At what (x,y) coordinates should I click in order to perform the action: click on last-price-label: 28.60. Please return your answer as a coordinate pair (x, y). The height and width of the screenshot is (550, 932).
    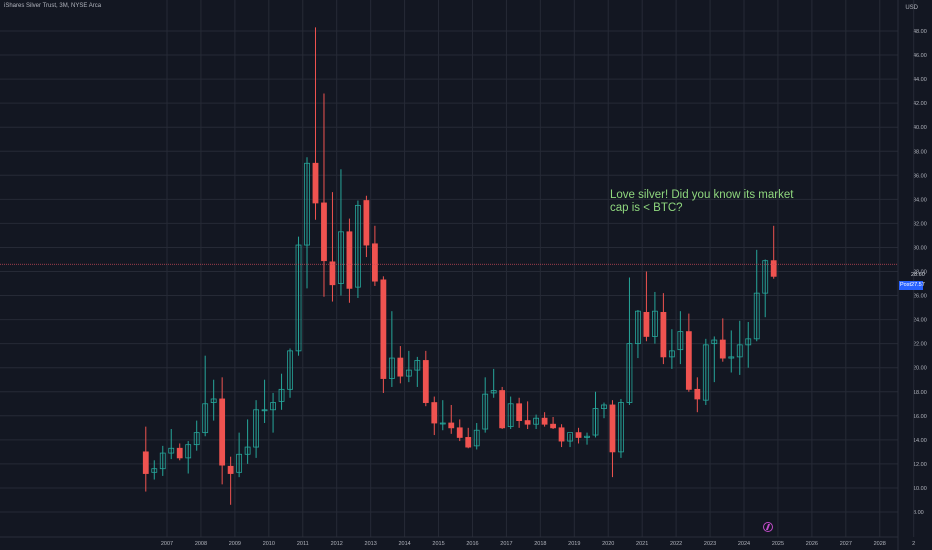
    Looking at the image, I should click on (918, 275).